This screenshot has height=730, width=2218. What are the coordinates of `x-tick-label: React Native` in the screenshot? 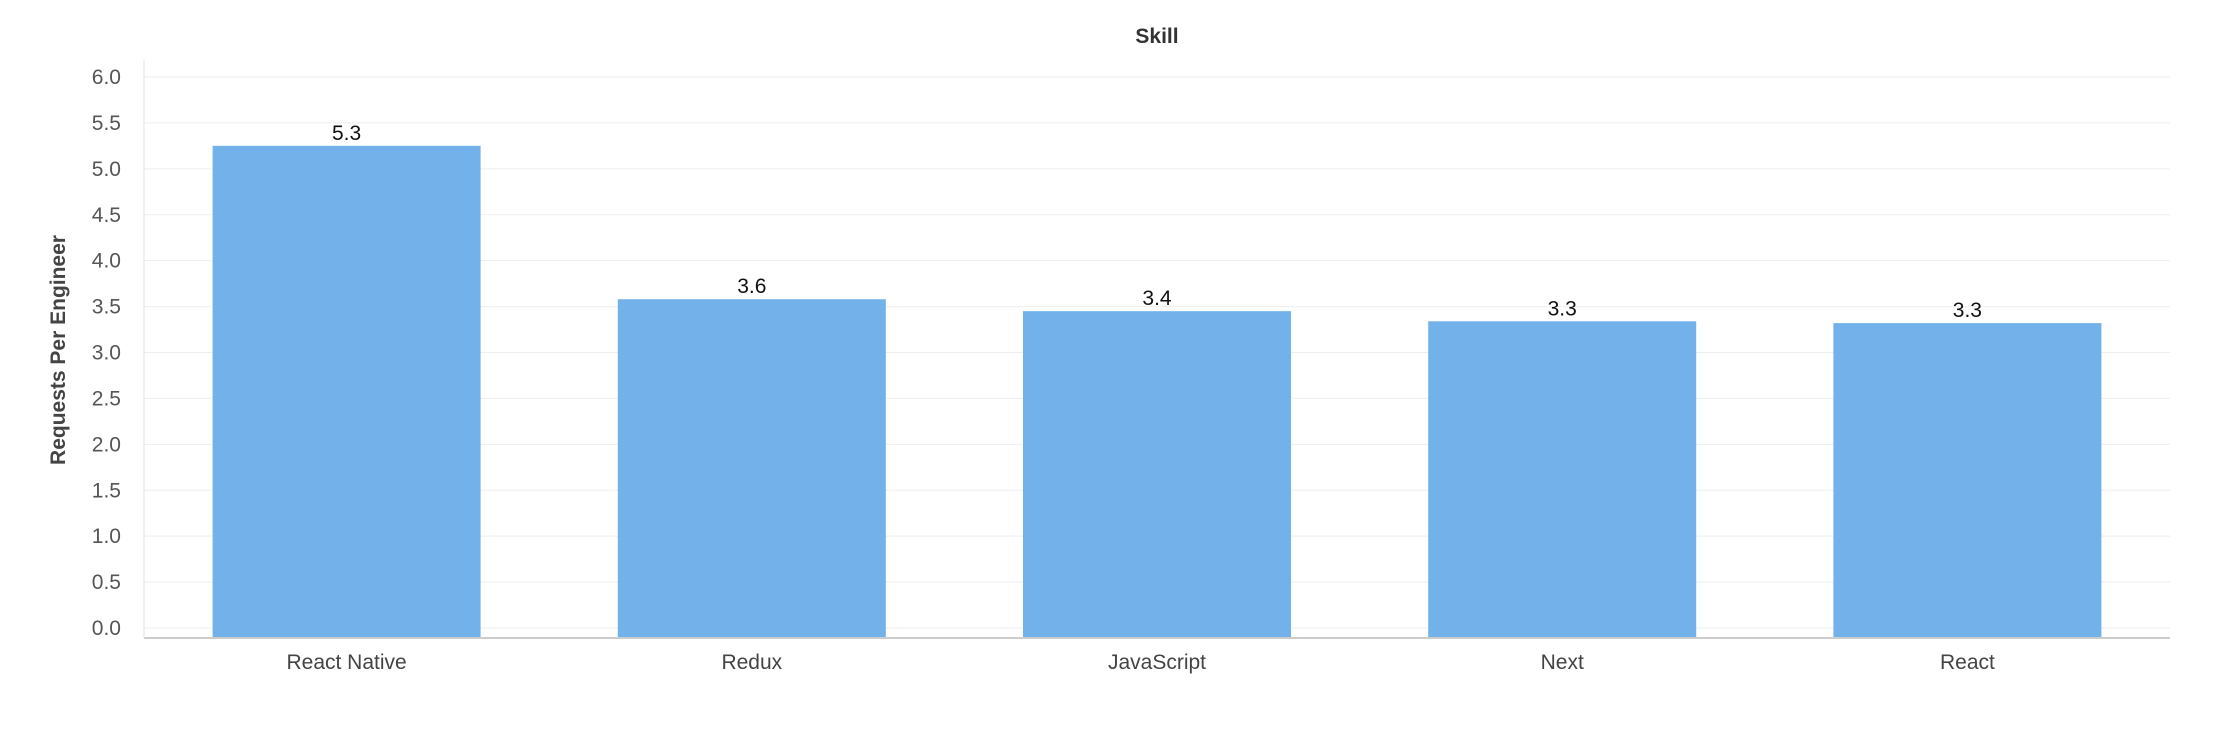 It's located at (346, 662).